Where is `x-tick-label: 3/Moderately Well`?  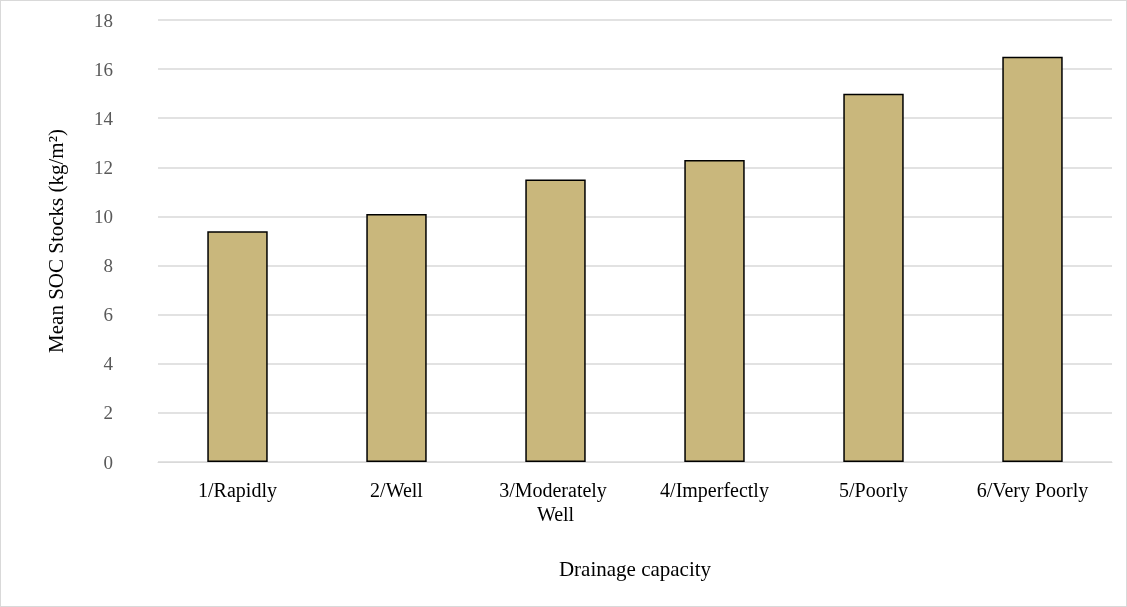
x-tick-label: 3/Moderately Well is located at coordinates (555, 502).